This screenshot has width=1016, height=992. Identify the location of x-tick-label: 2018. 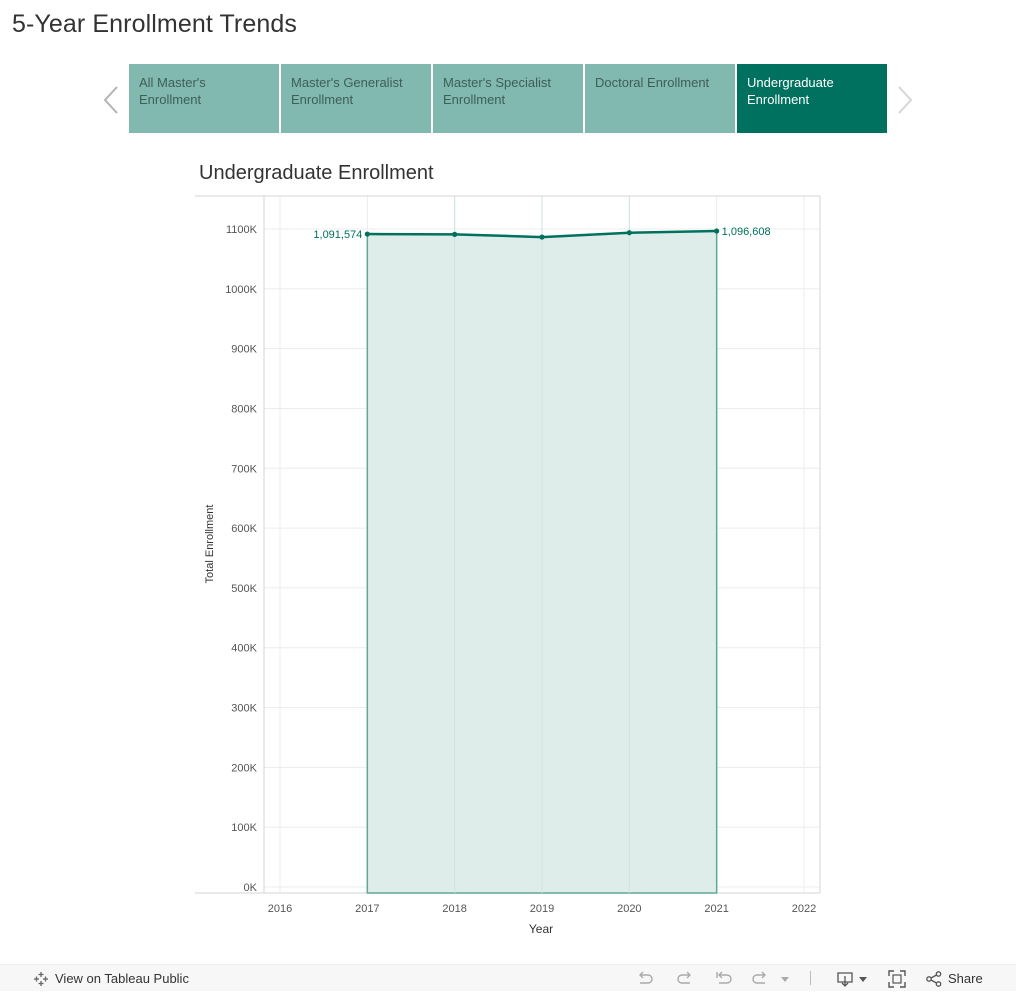
(454, 909).